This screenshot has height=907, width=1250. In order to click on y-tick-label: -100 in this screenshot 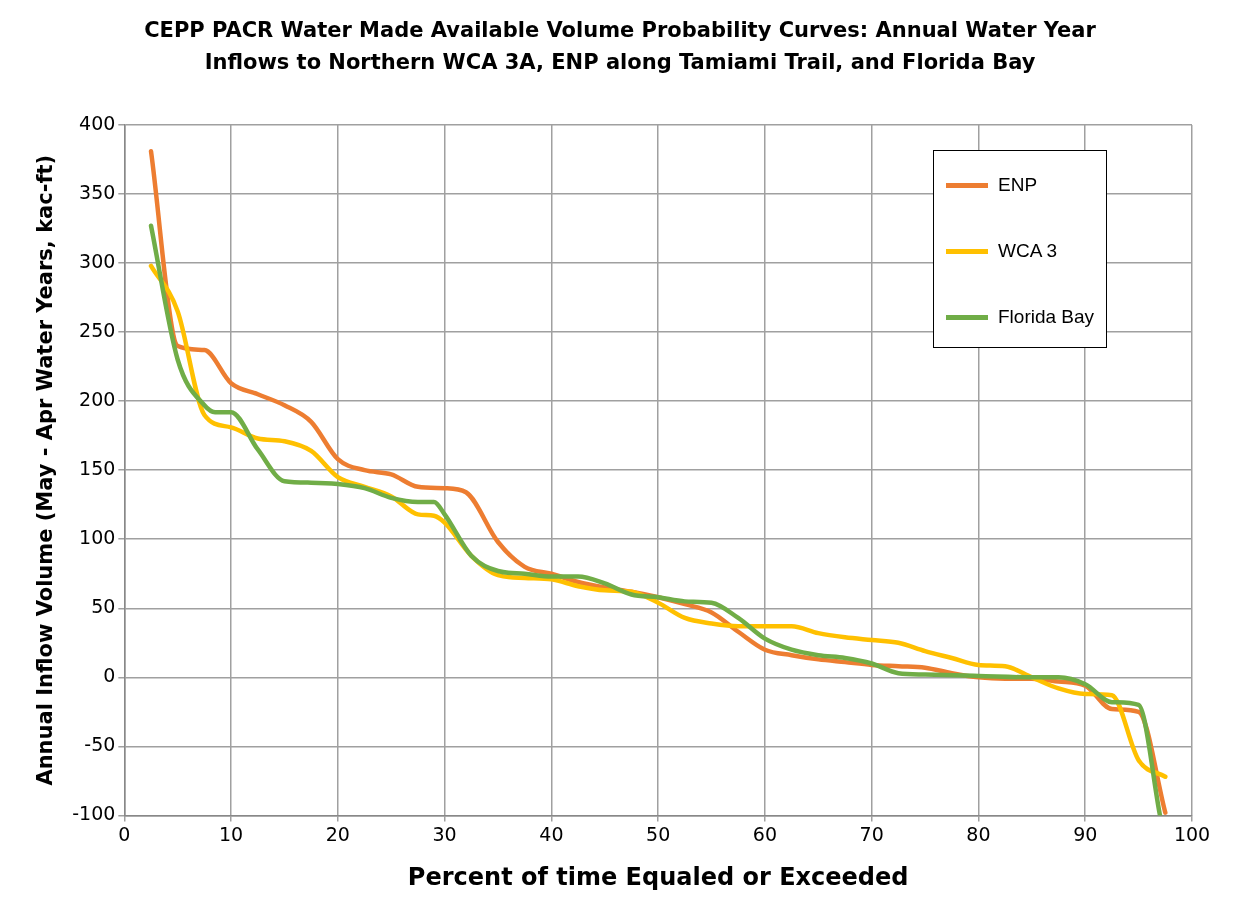, I will do `click(94, 813)`.